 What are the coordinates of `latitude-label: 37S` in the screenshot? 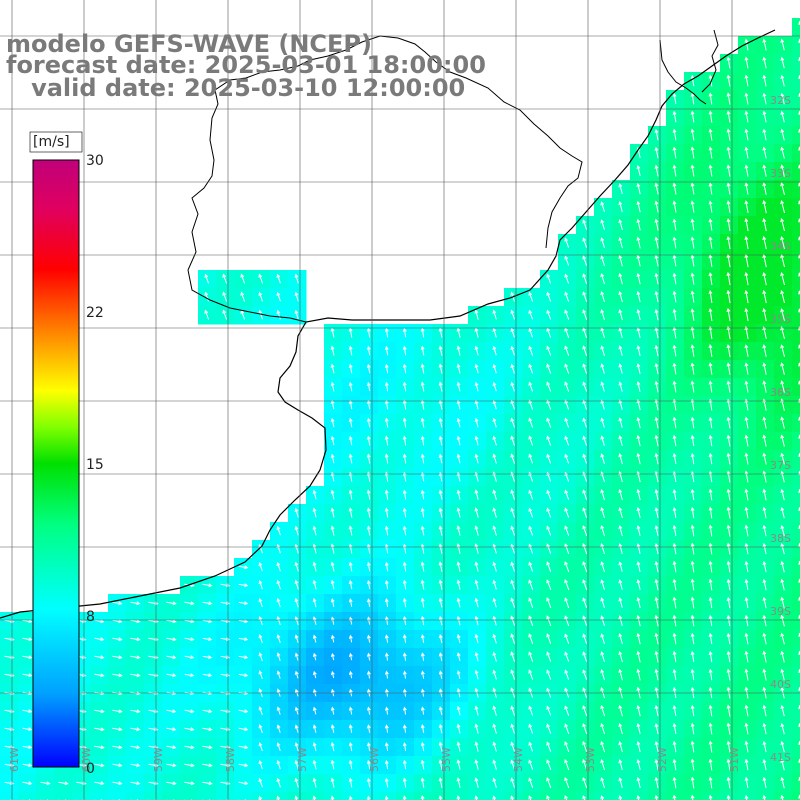 It's located at (780, 465).